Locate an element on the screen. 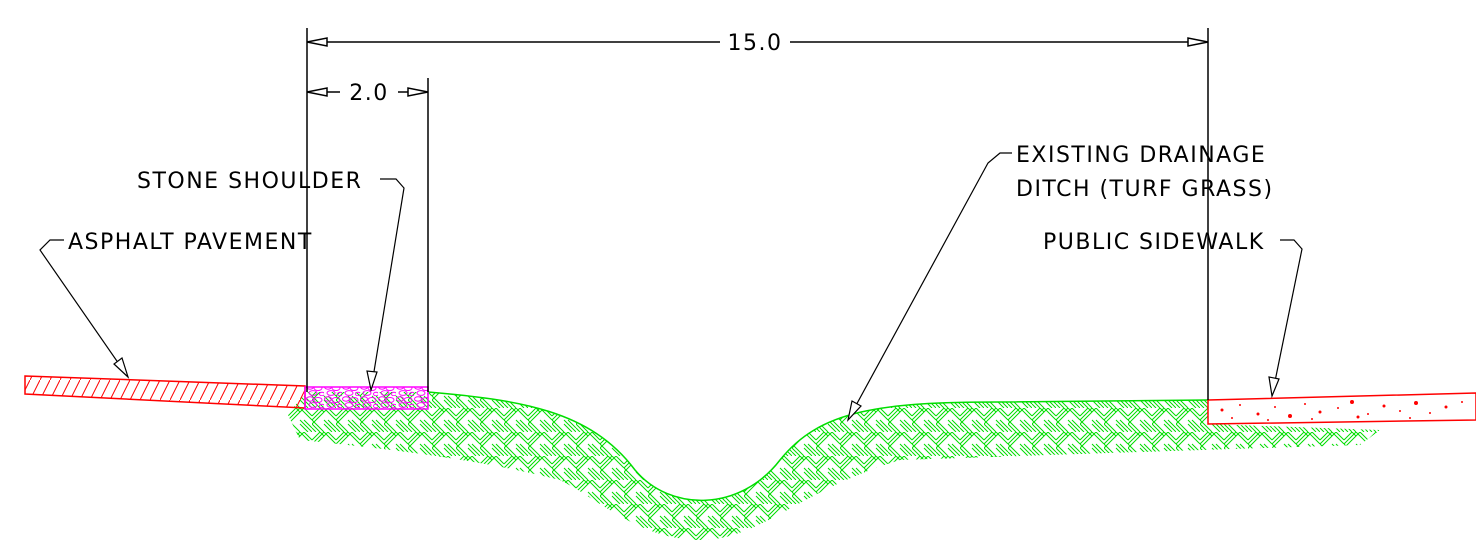  dimension-overall is located at coordinates (757, 42).